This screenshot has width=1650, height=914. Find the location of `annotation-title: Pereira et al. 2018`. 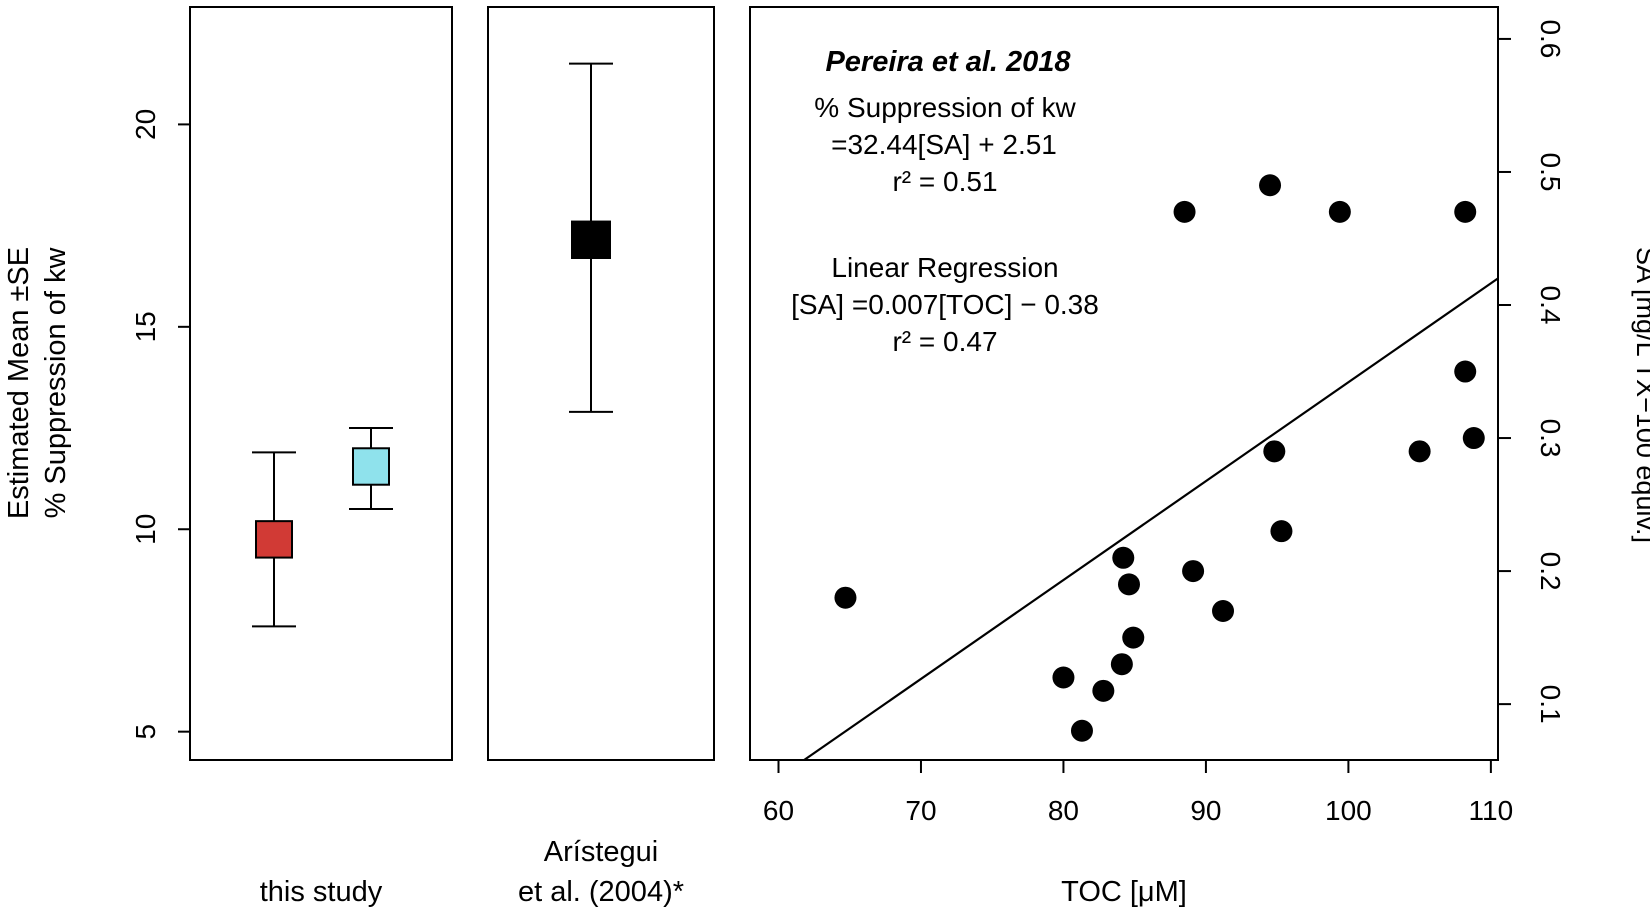

annotation-title: Pereira et al. 2018 is located at coordinates (948, 62).